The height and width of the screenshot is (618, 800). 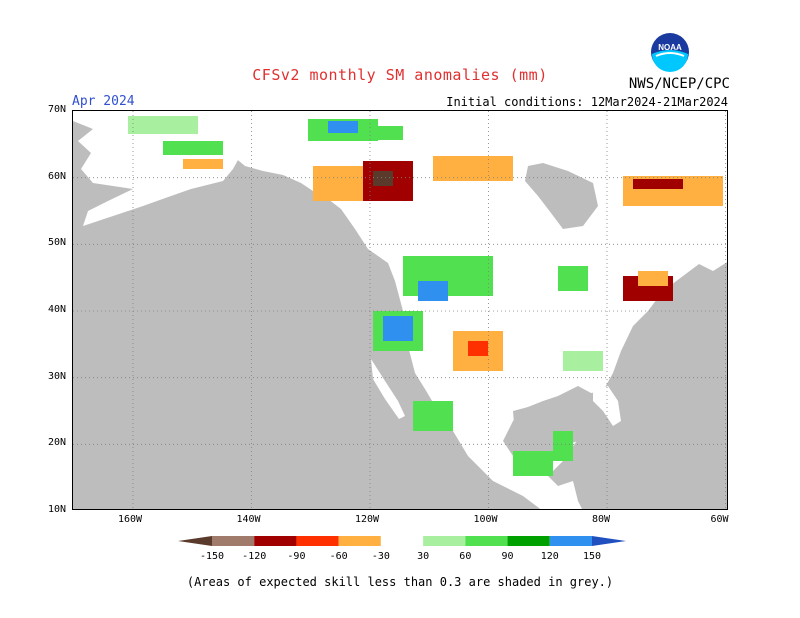 I want to click on atlantic-mask, so click(x=660, y=405).